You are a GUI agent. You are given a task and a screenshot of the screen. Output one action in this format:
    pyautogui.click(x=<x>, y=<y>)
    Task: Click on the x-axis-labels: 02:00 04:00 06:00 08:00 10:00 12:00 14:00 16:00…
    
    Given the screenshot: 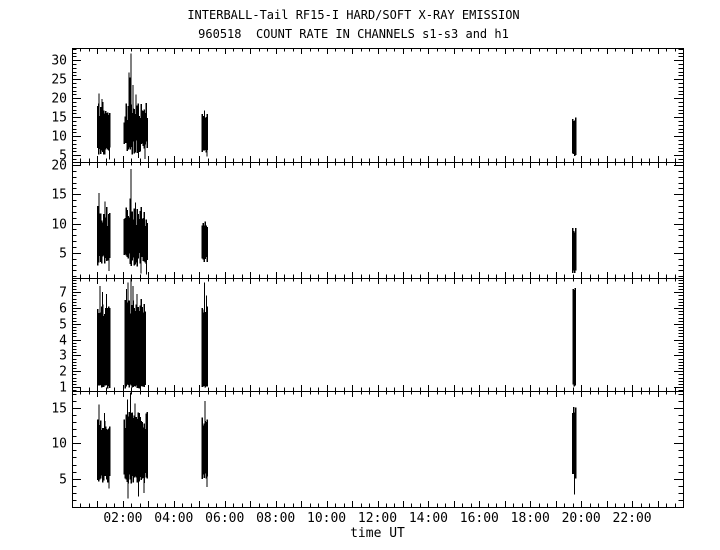 What is the action you would take?
    pyautogui.click(x=377, y=526)
    